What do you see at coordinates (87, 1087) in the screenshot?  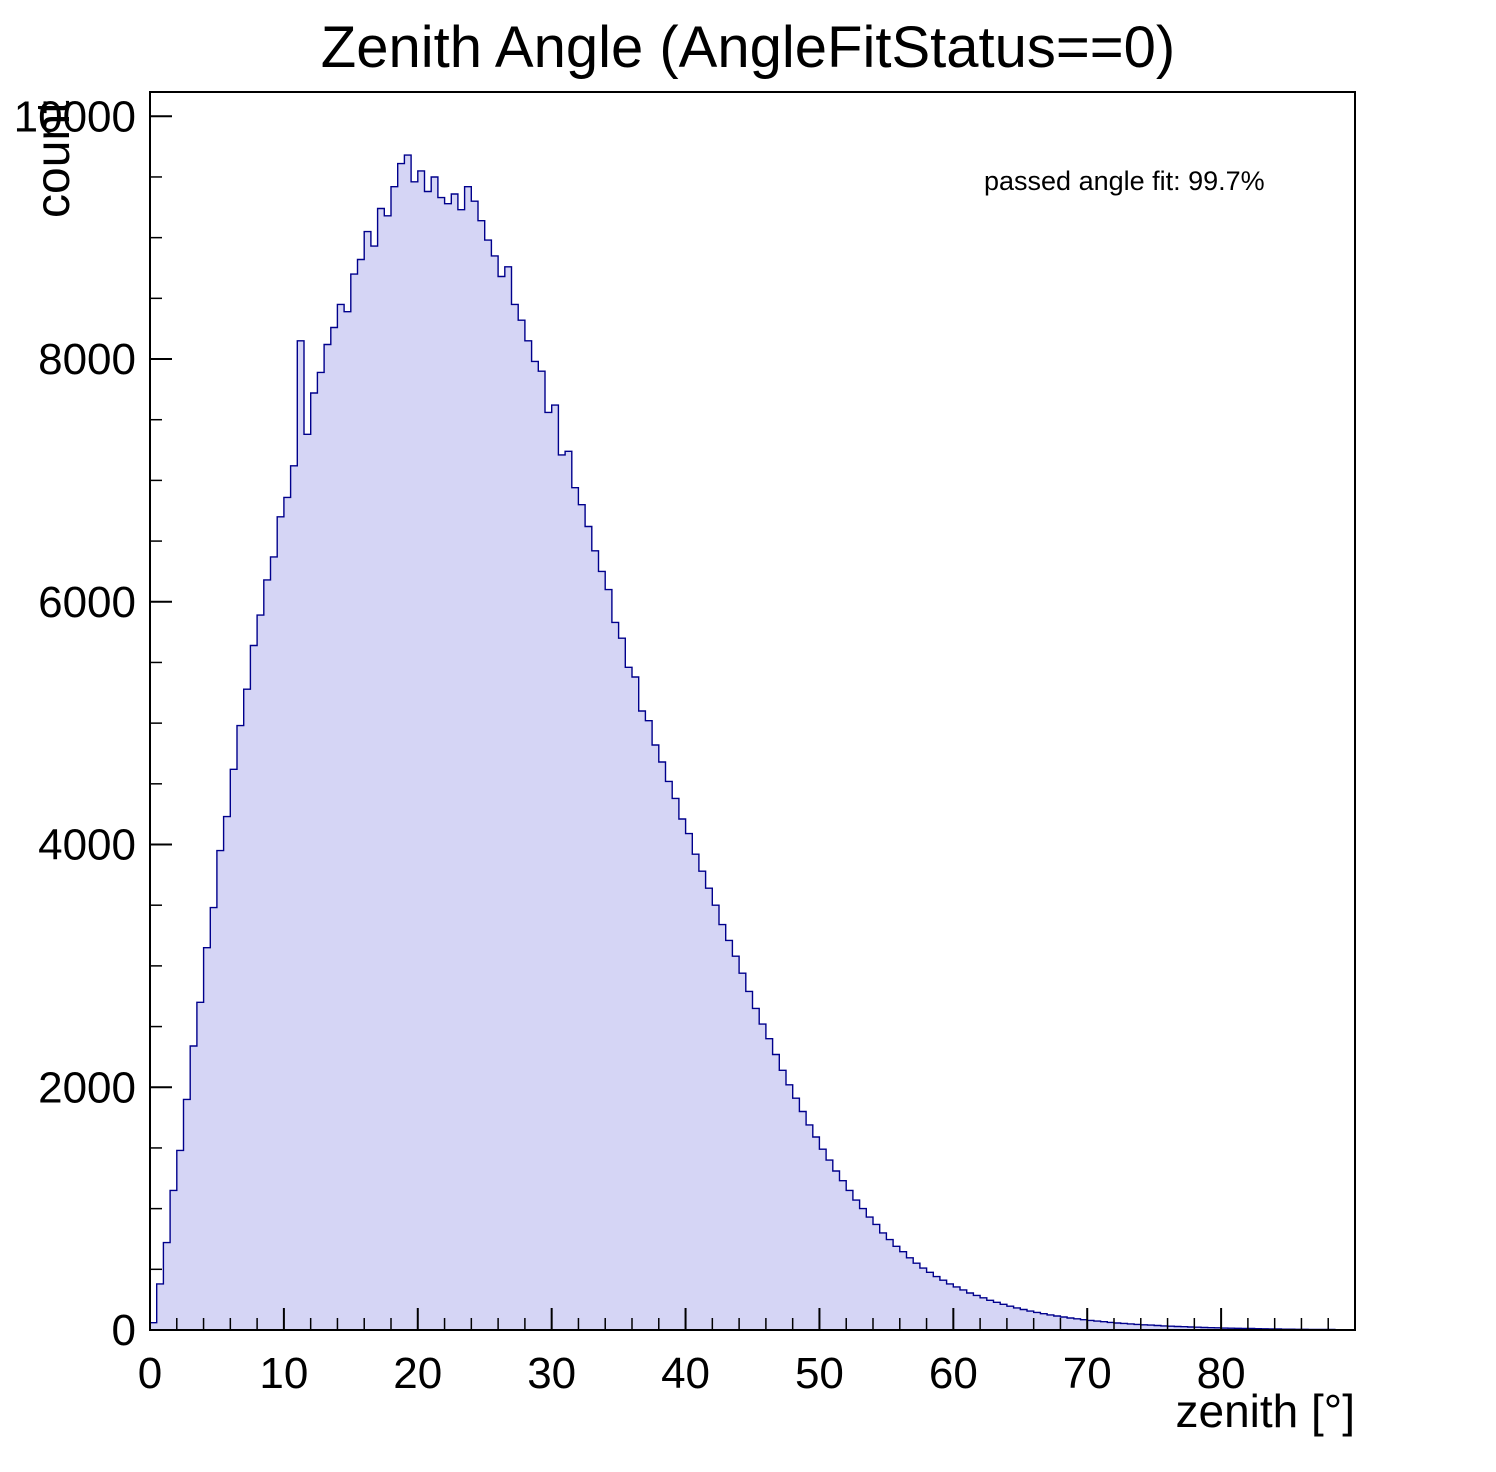 I see `y-tick-label: 2000` at bounding box center [87, 1087].